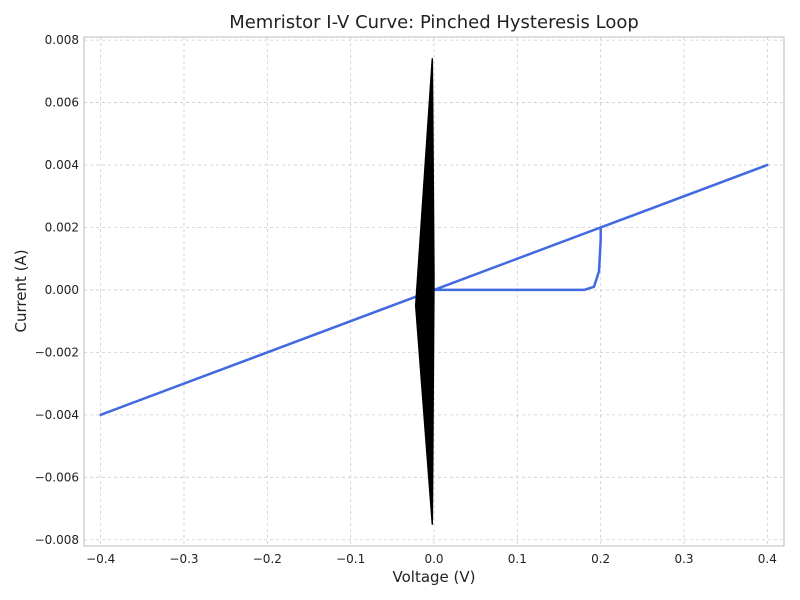 Image resolution: width=800 pixels, height=600 pixels. What do you see at coordinates (21, 290) in the screenshot?
I see `y-axis-label: Current (A)` at bounding box center [21, 290].